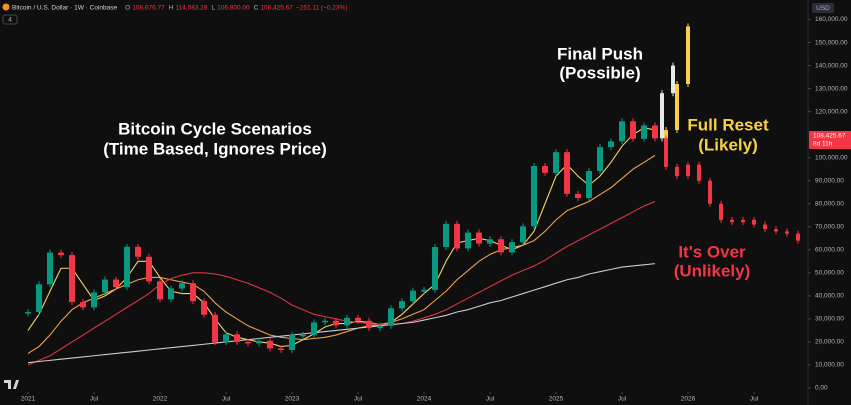  What do you see at coordinates (829, 227) in the screenshot?
I see `y-tick-label: 70,000.00` at bounding box center [829, 227].